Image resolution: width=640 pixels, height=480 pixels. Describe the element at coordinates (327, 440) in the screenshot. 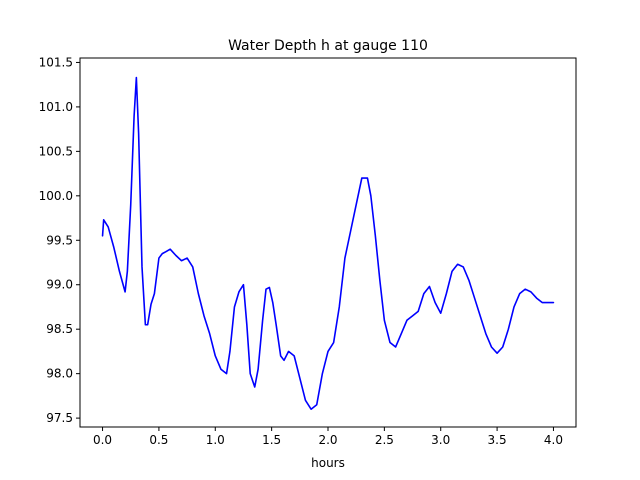

I see `x-tick-label: 2.0` at that location.